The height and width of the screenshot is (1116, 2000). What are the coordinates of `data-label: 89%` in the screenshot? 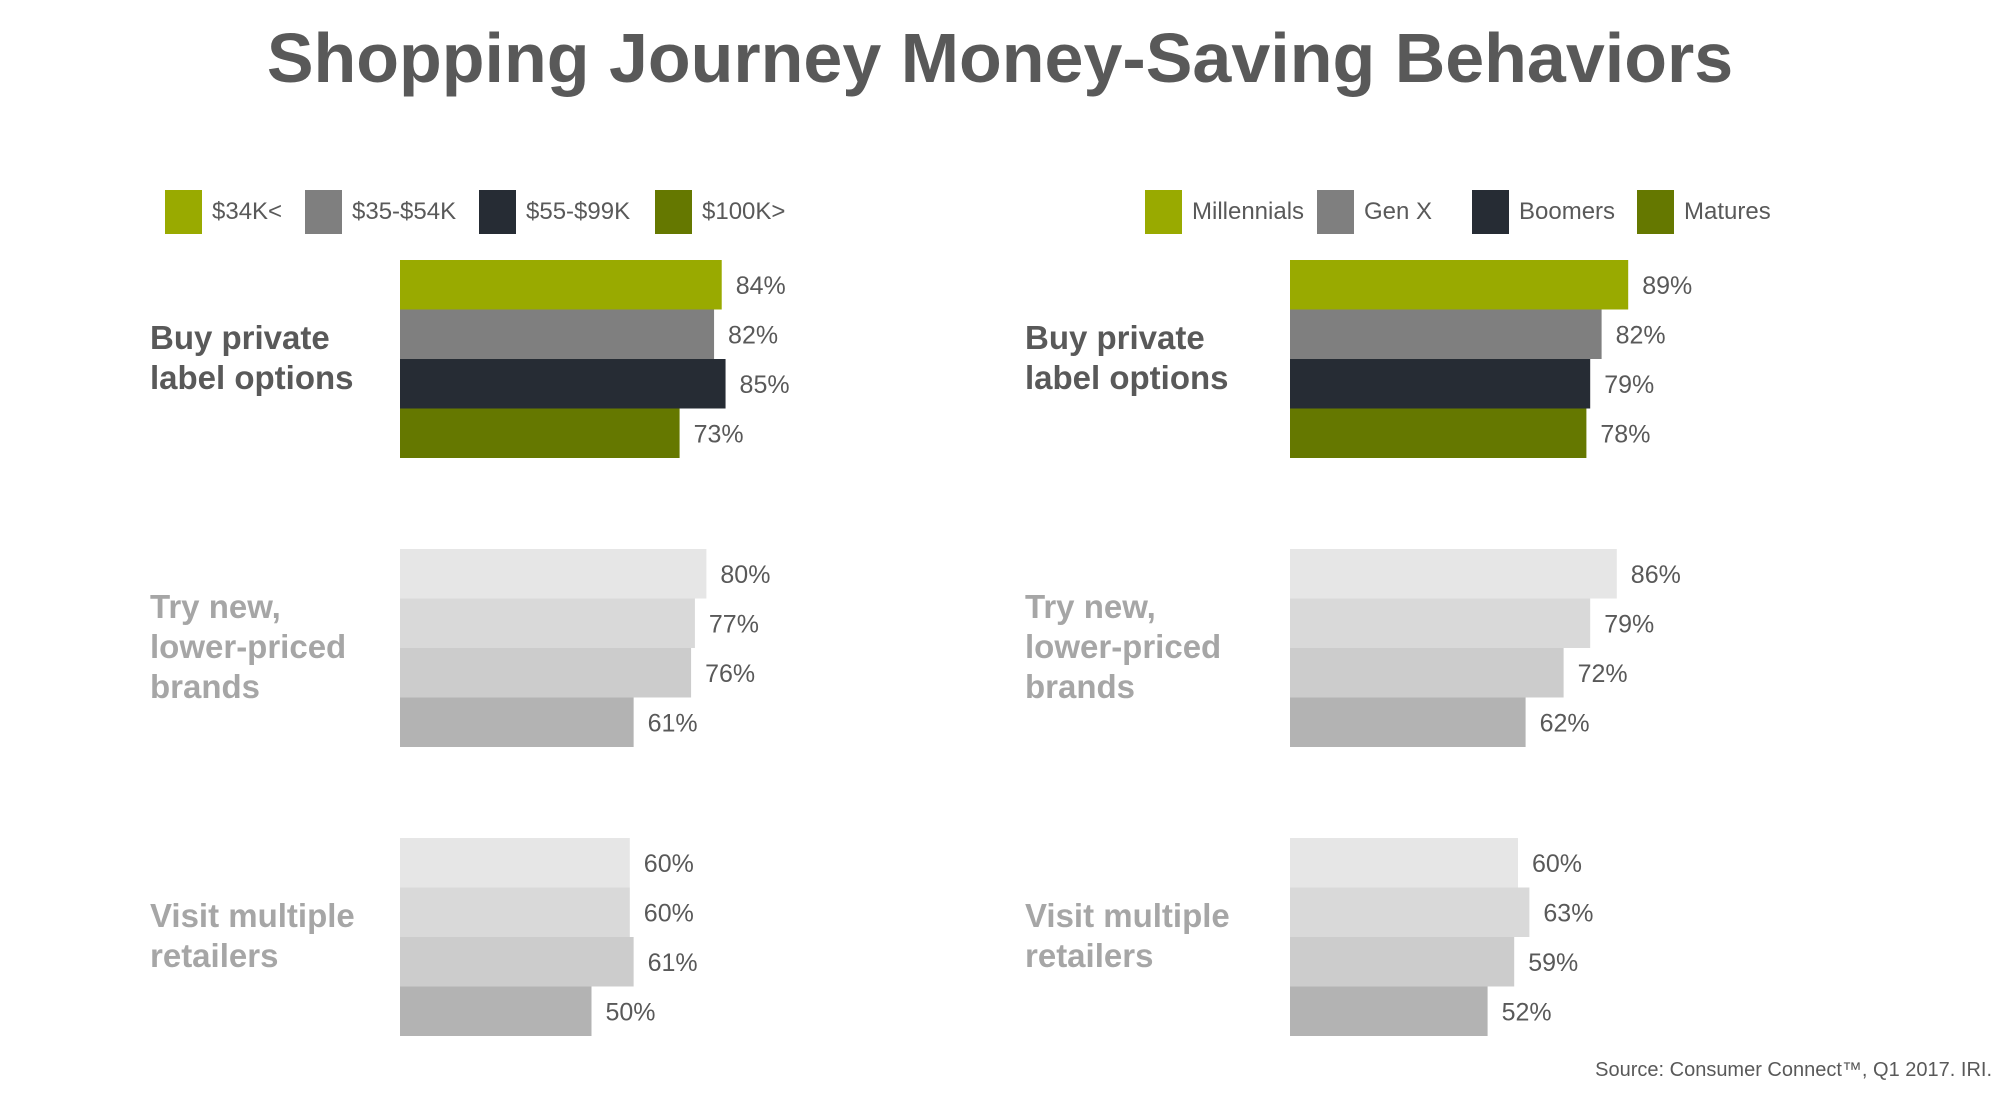 It's located at (1667, 286).